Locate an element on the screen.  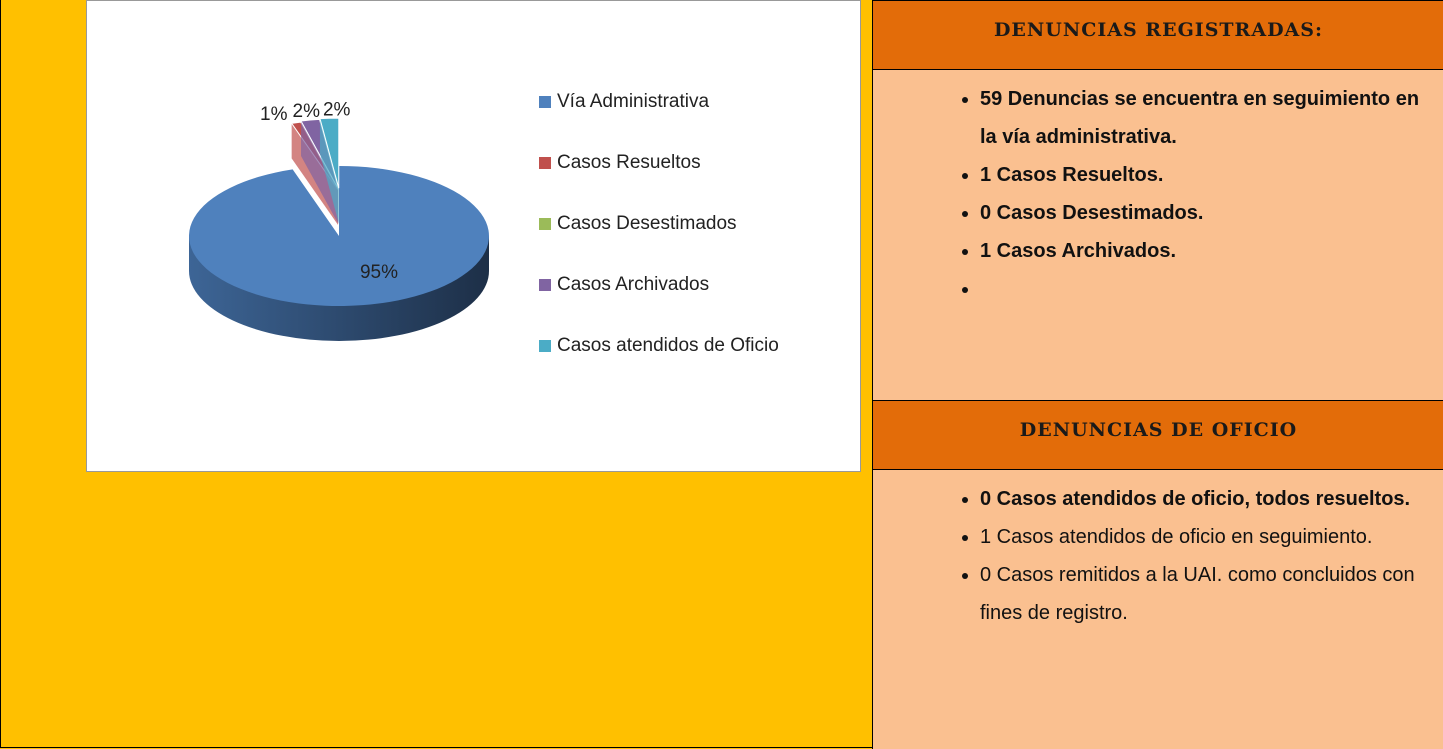
legend-item: Casos Resueltos is located at coordinates (664, 163).